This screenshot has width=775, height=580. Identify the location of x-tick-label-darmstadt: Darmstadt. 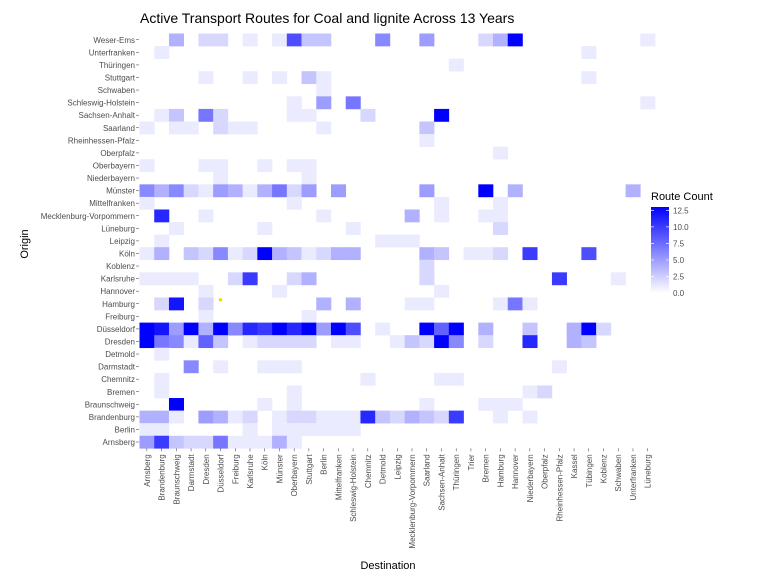
(191, 473).